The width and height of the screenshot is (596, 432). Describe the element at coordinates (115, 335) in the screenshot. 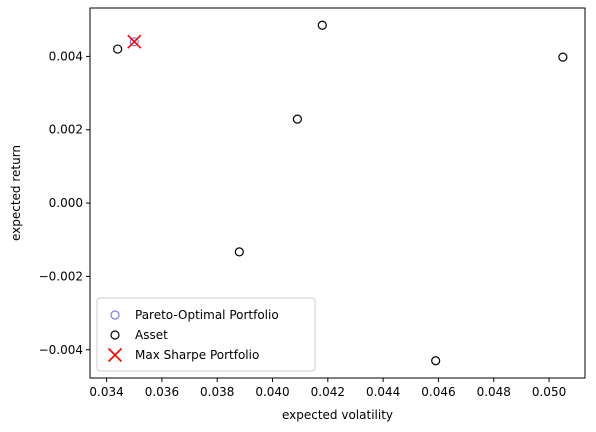

I see `asset-point-legend-icon` at that location.